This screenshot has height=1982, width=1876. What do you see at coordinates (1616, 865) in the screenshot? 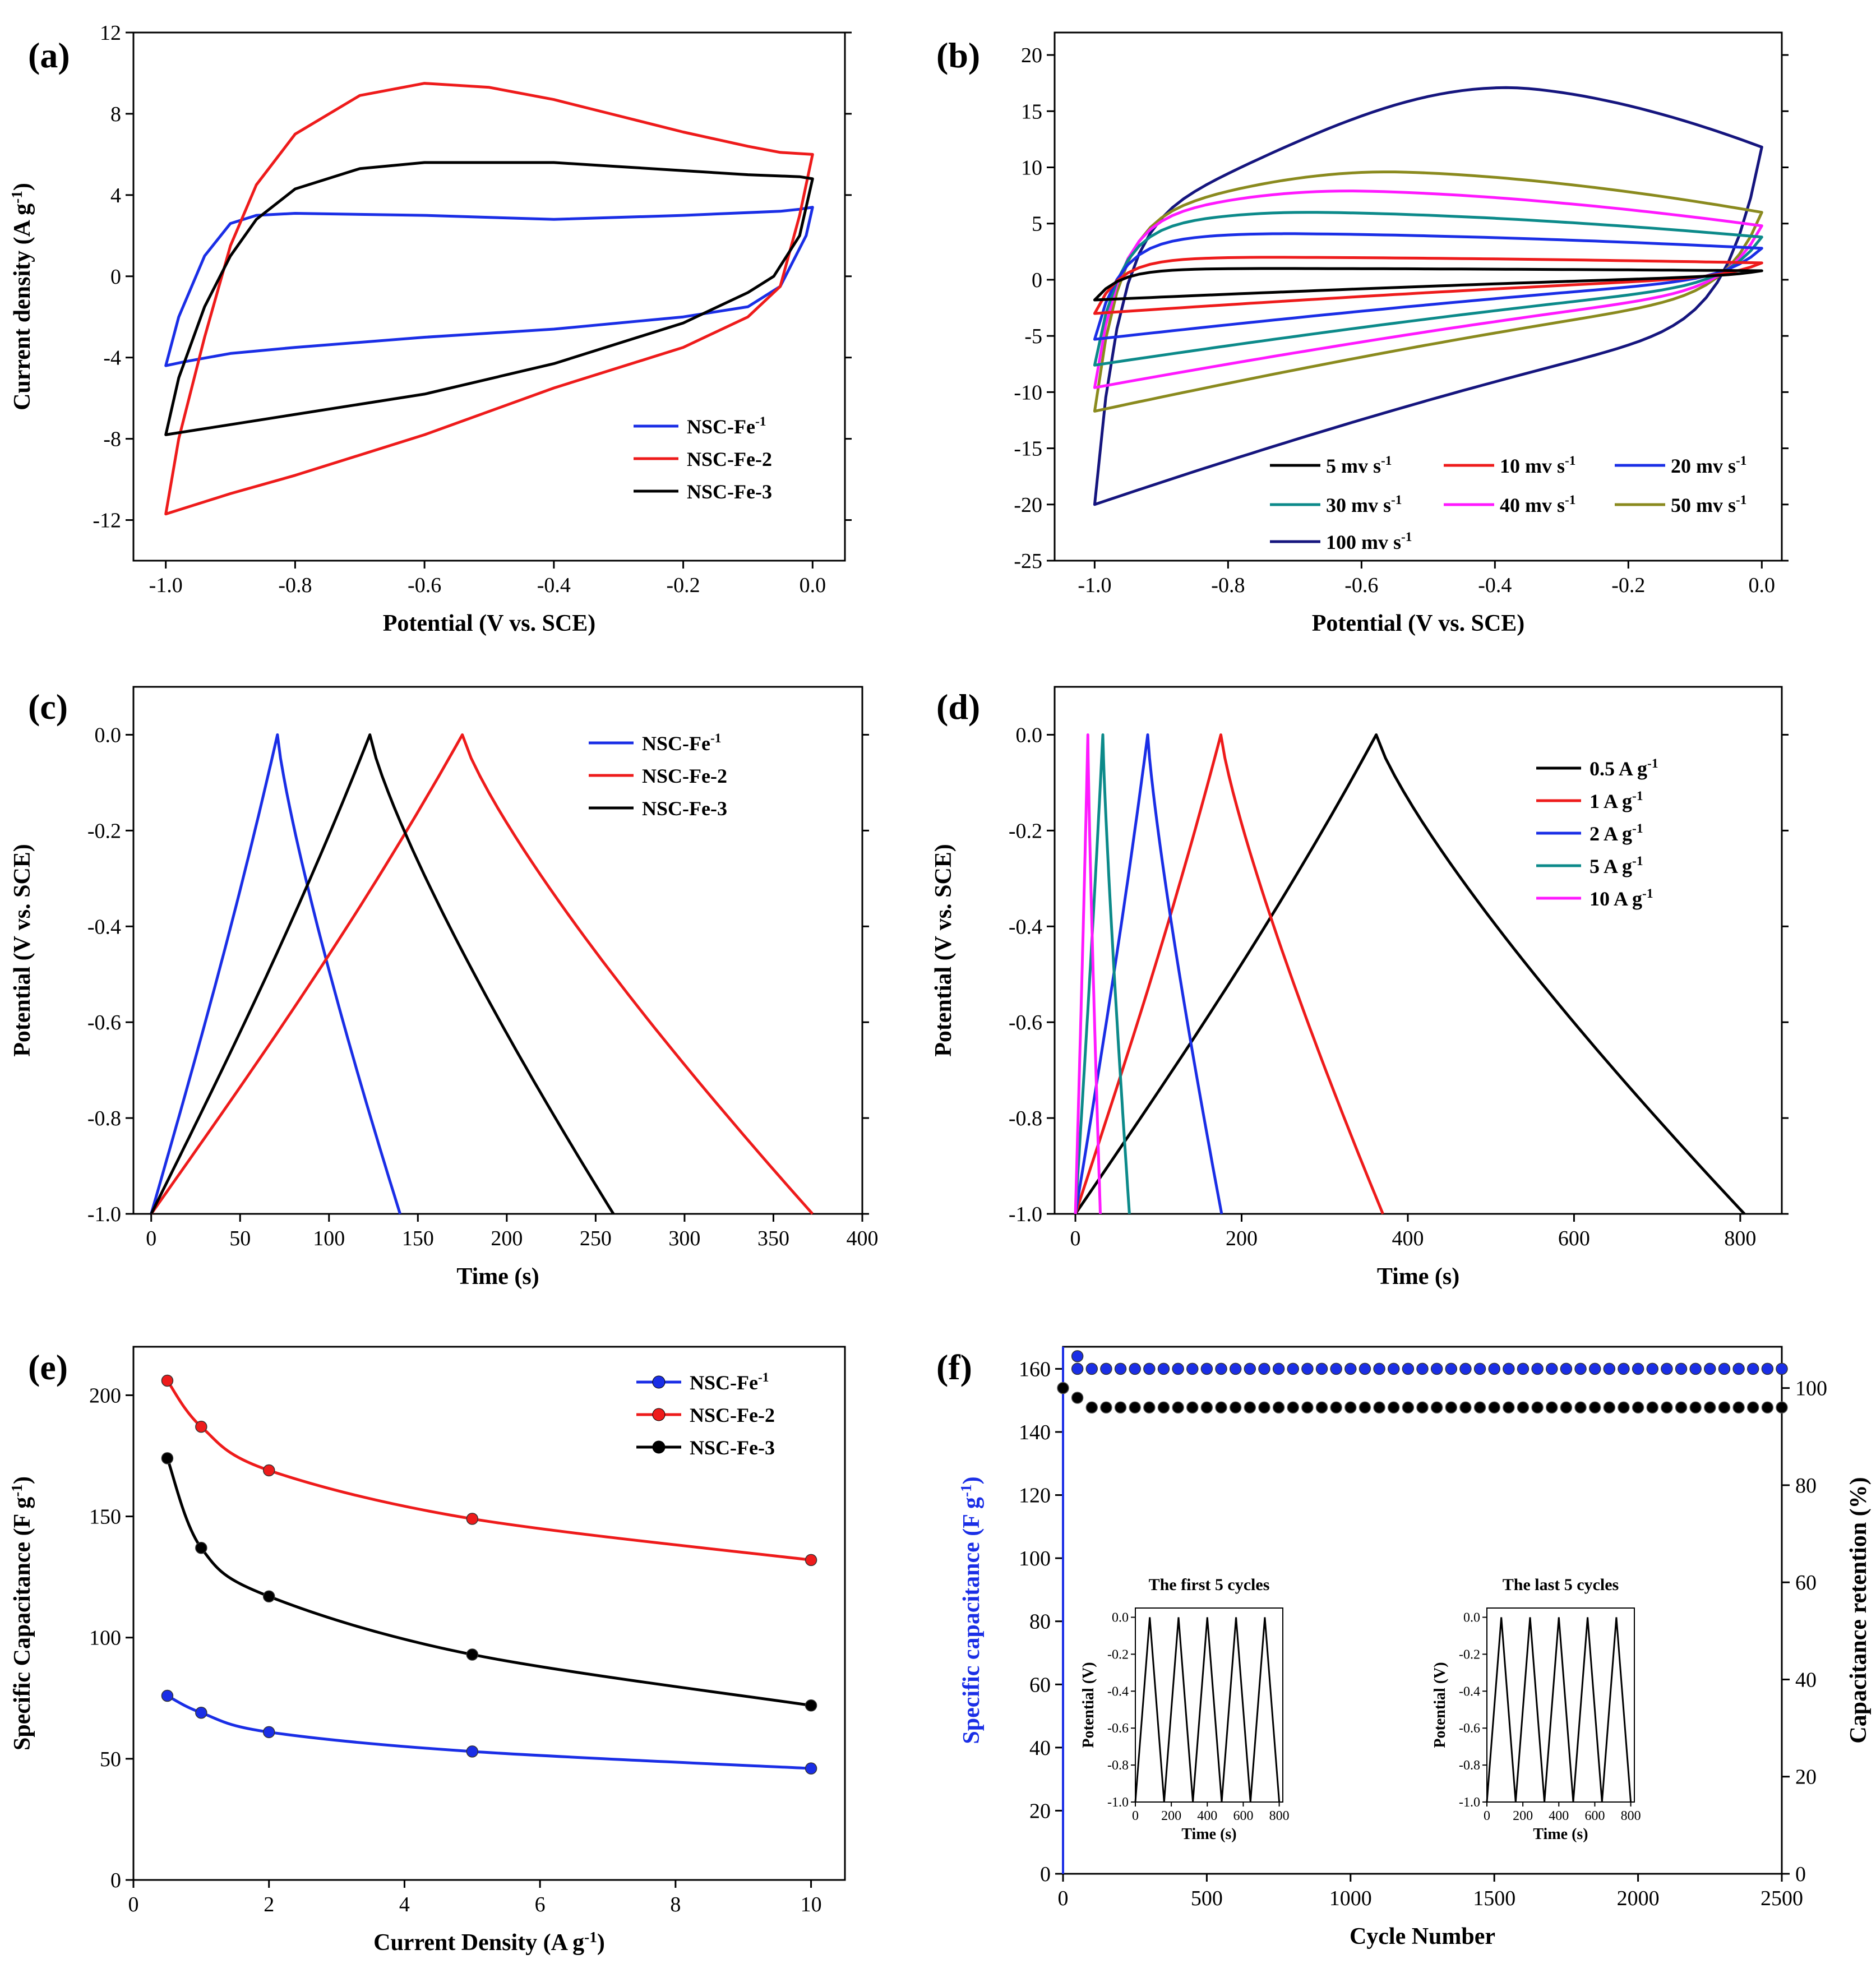
I see `legend-label: 5 A g-1` at bounding box center [1616, 865].